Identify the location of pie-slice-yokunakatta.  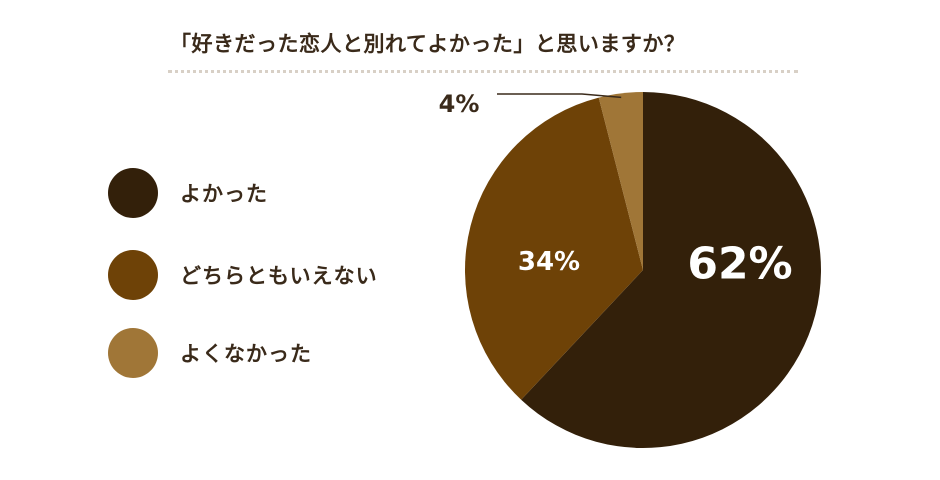
(620, 181).